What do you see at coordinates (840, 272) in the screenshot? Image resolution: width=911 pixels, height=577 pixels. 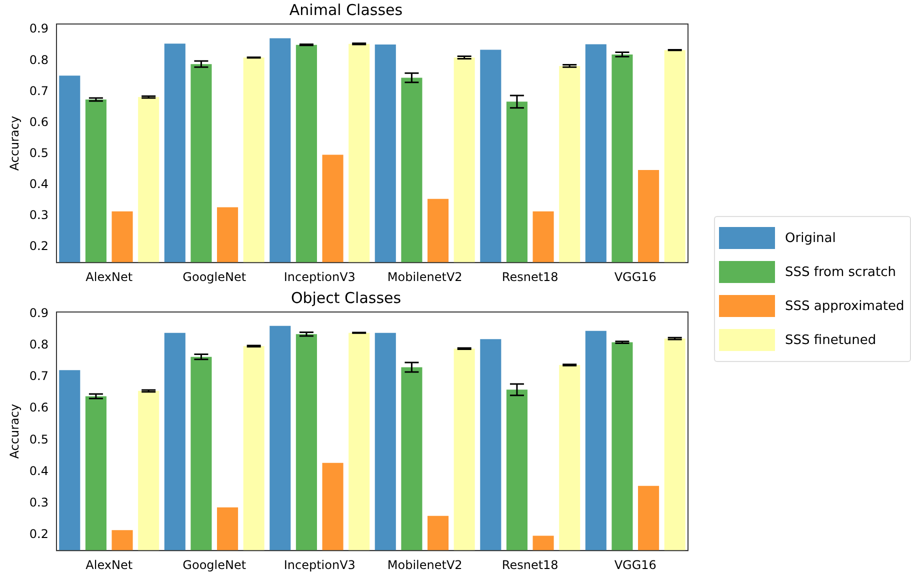 I see `legend-label: SSS from scratch` at bounding box center [840, 272].